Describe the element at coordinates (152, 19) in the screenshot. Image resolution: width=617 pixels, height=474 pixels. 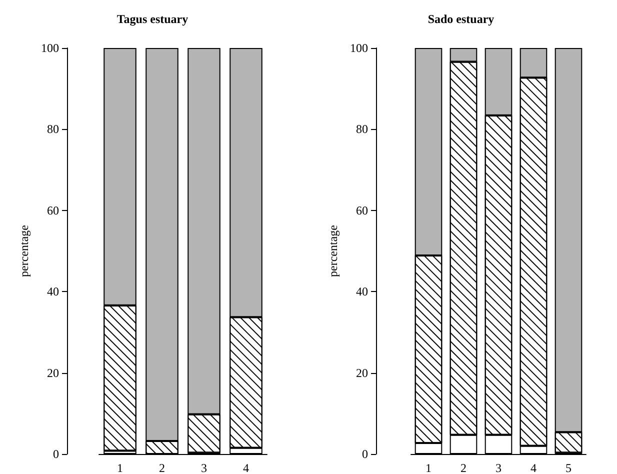
I see `chart-title: Tagus estuary` at that location.